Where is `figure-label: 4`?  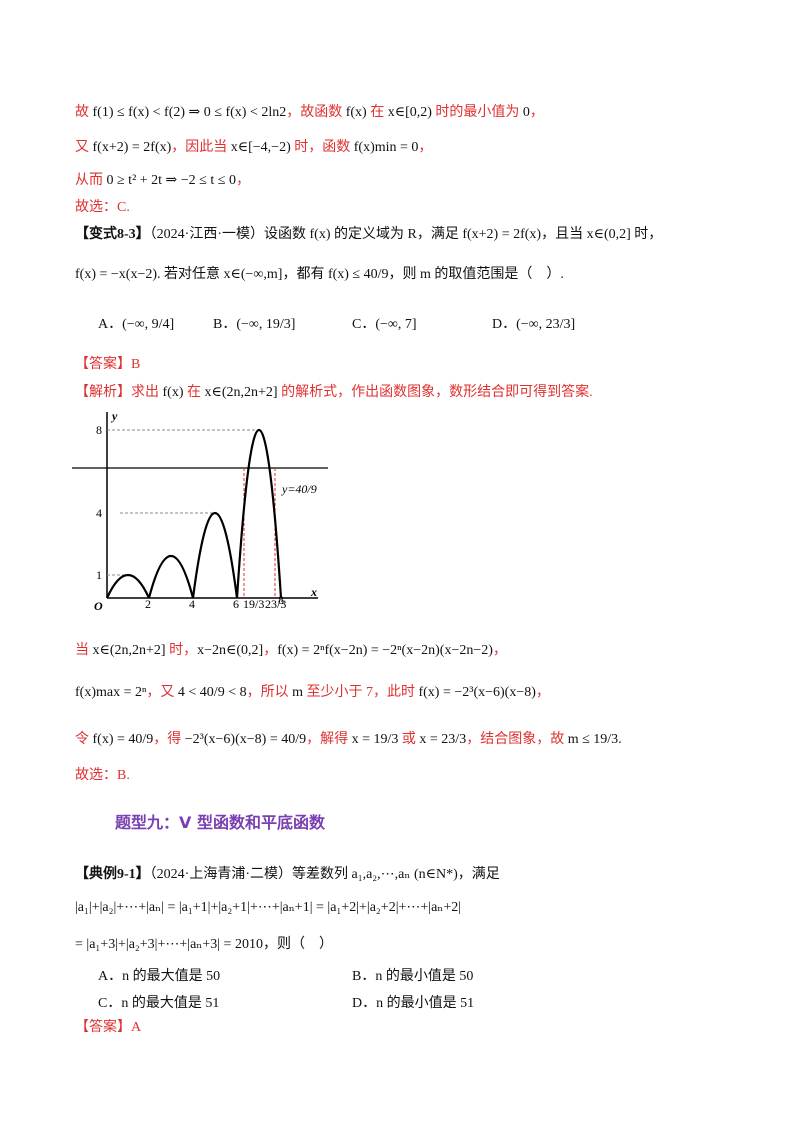 figure-label: 4 is located at coordinates (99, 513).